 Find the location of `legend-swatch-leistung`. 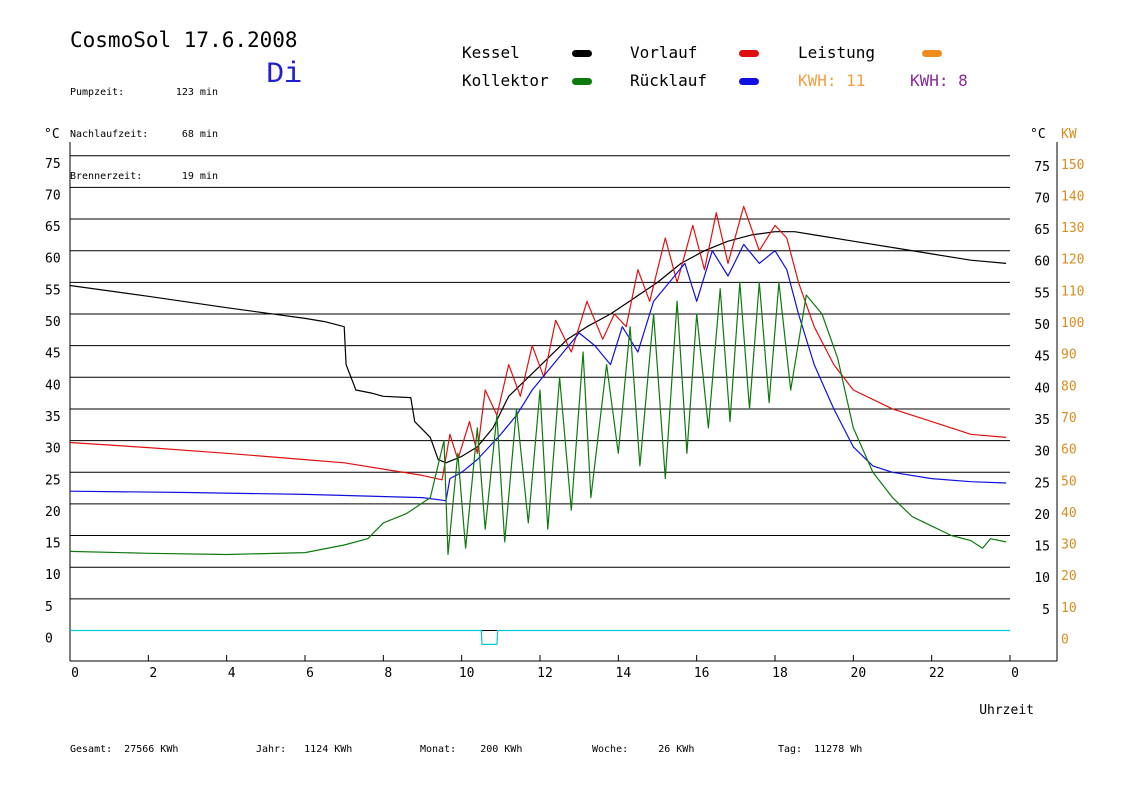

legend-swatch-leistung is located at coordinates (932, 53).